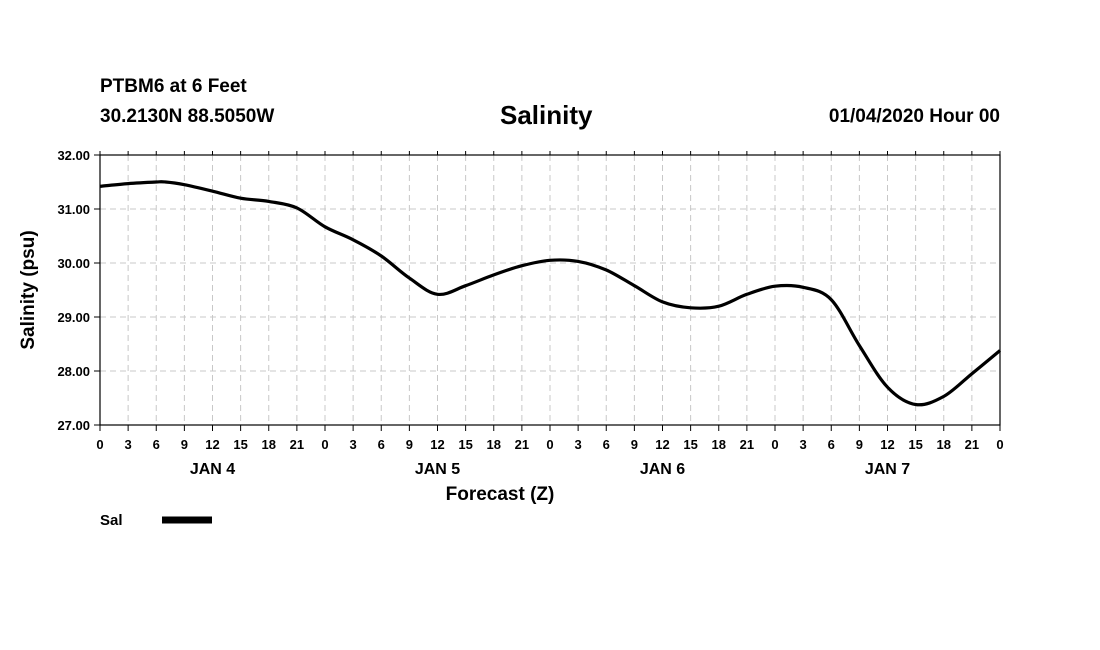 This screenshot has height=650, width=1100. What do you see at coordinates (914, 116) in the screenshot?
I see `forecast-datetime: 01/04/2020 Hour 00` at bounding box center [914, 116].